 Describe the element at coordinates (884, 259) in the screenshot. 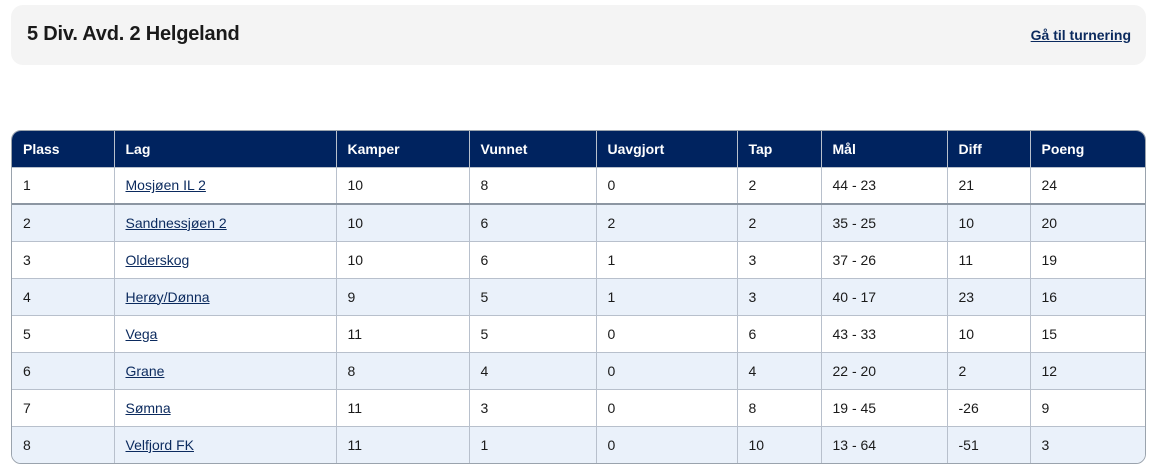

I see `cell-maal: 37 - 26` at that location.